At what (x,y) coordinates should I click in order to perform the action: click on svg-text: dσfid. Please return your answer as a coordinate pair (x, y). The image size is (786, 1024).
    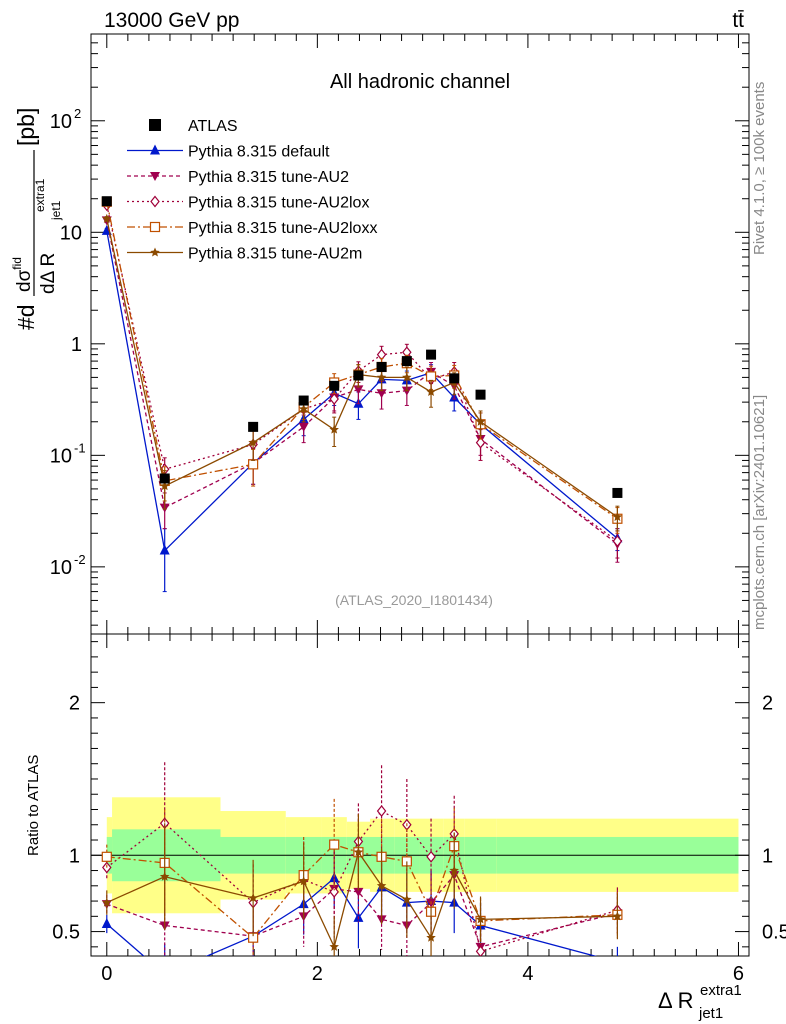
    Looking at the image, I should click on (22, 274).